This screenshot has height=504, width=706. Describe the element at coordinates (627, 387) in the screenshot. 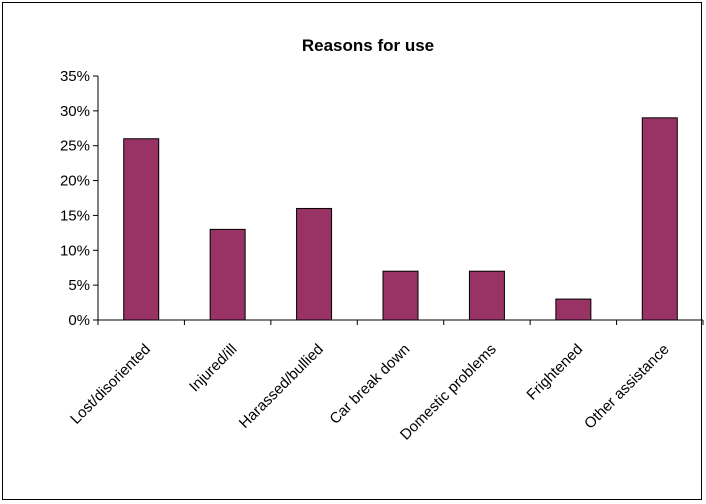

I see `x-tick-label: Other assistance` at that location.